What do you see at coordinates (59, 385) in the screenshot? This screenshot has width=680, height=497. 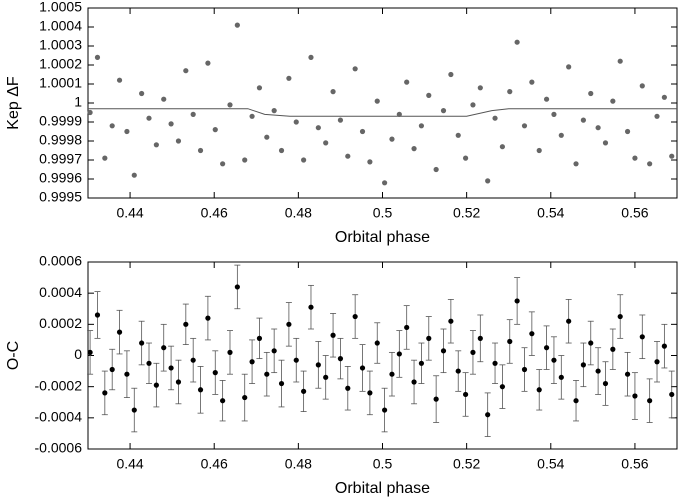 I see `y-tick-label: -0.0002` at bounding box center [59, 385].